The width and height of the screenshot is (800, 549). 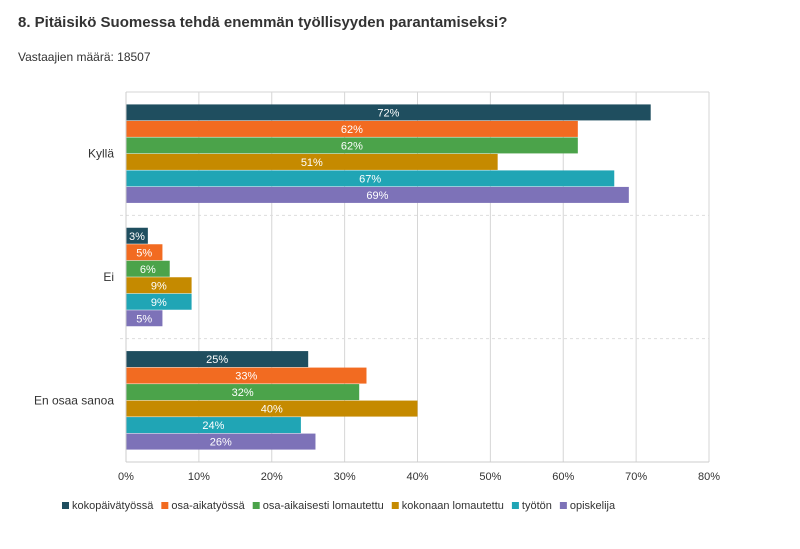 I want to click on bar-value-label: 33%, so click(x=246, y=377).